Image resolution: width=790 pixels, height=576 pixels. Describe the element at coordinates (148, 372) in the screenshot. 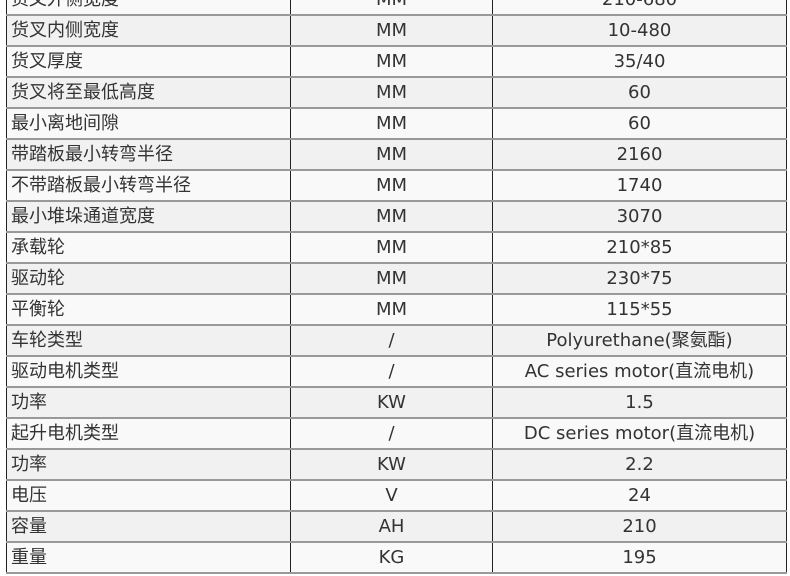

I see `spec-name: 驱动电机类型` at that location.